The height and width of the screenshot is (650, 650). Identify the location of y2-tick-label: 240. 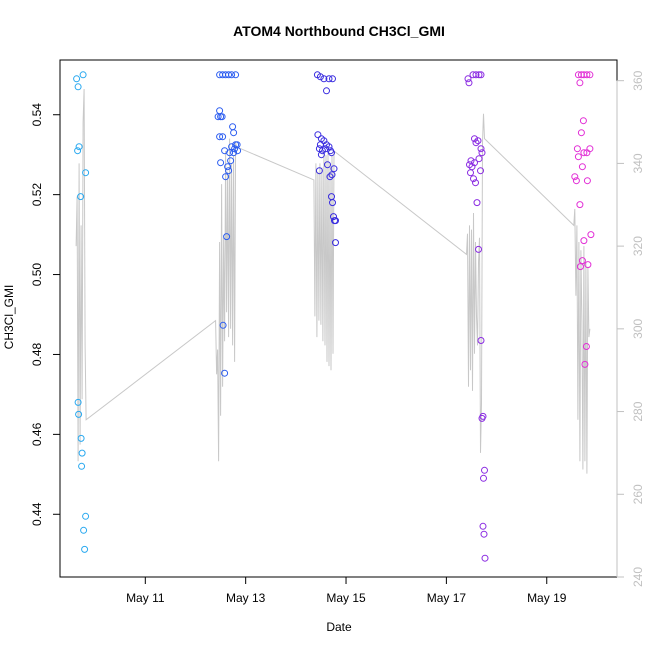
(638, 577).